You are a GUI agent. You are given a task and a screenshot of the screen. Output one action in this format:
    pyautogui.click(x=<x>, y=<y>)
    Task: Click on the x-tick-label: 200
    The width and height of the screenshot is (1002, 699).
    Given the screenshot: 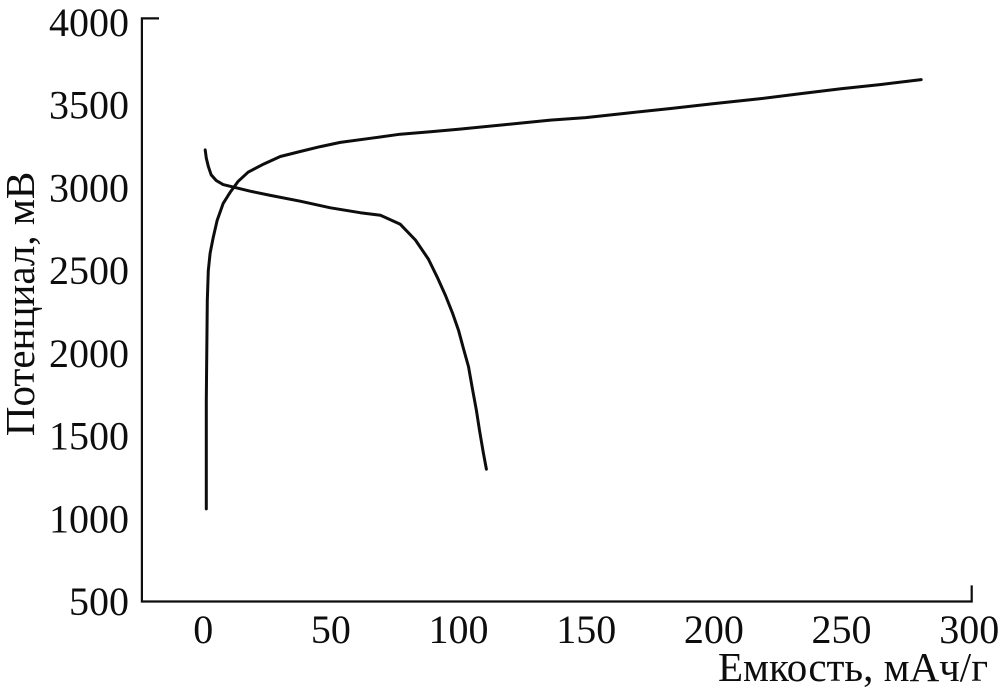 What is the action you would take?
    pyautogui.click(x=714, y=629)
    